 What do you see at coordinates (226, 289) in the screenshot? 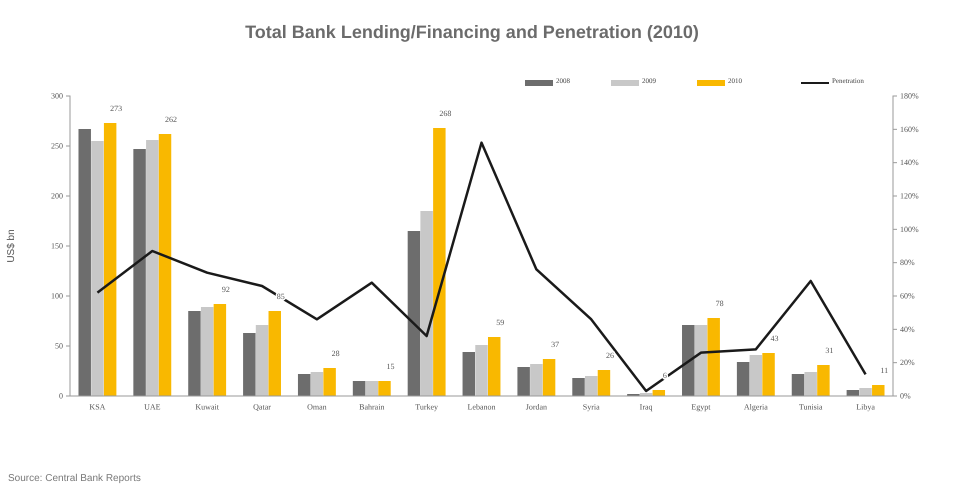
I see `data-label: 92` at bounding box center [226, 289].